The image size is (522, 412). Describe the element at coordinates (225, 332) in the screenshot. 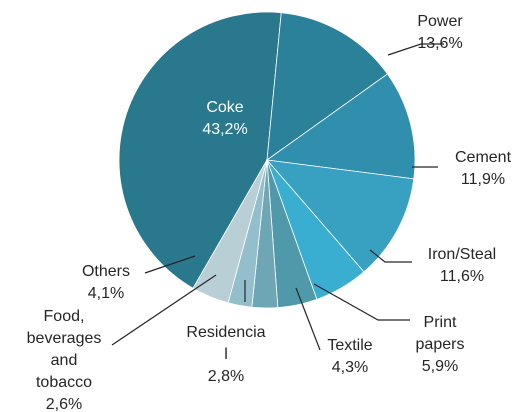

I see `data-label-category-residencial: Residencia` at that location.